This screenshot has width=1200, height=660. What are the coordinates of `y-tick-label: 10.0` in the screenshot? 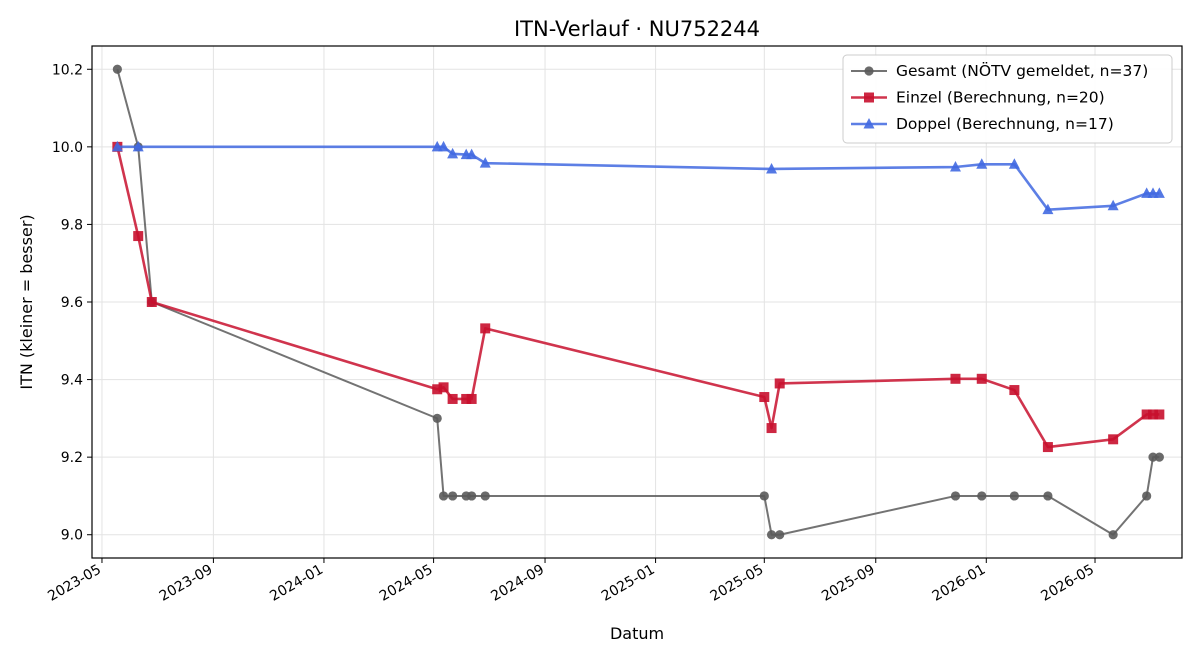 It's located at (67, 148).